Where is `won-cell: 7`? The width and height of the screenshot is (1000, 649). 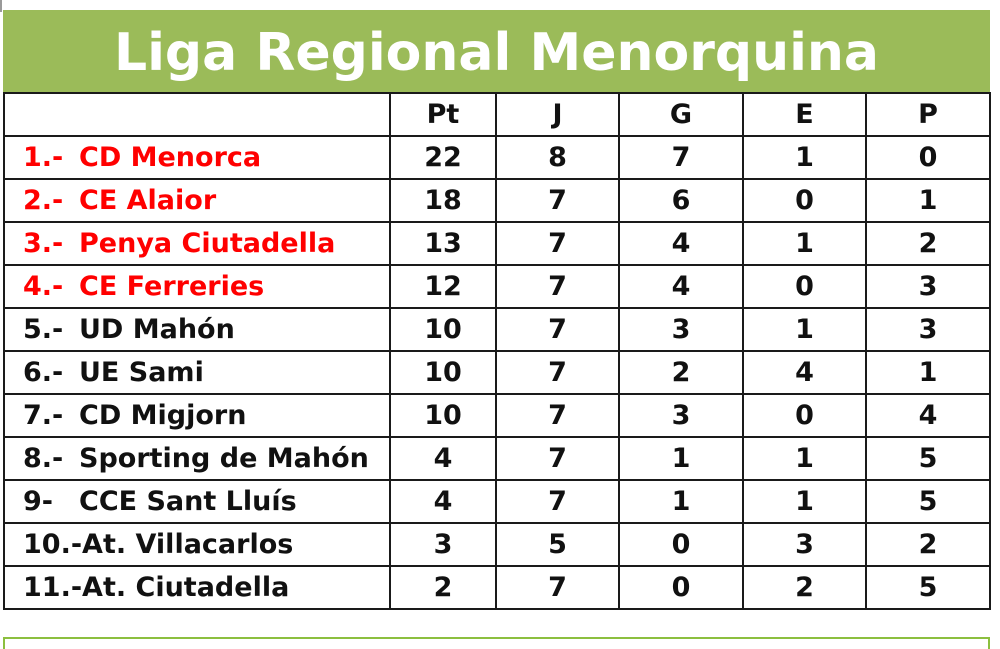
won-cell: 7 is located at coordinates (681, 157).